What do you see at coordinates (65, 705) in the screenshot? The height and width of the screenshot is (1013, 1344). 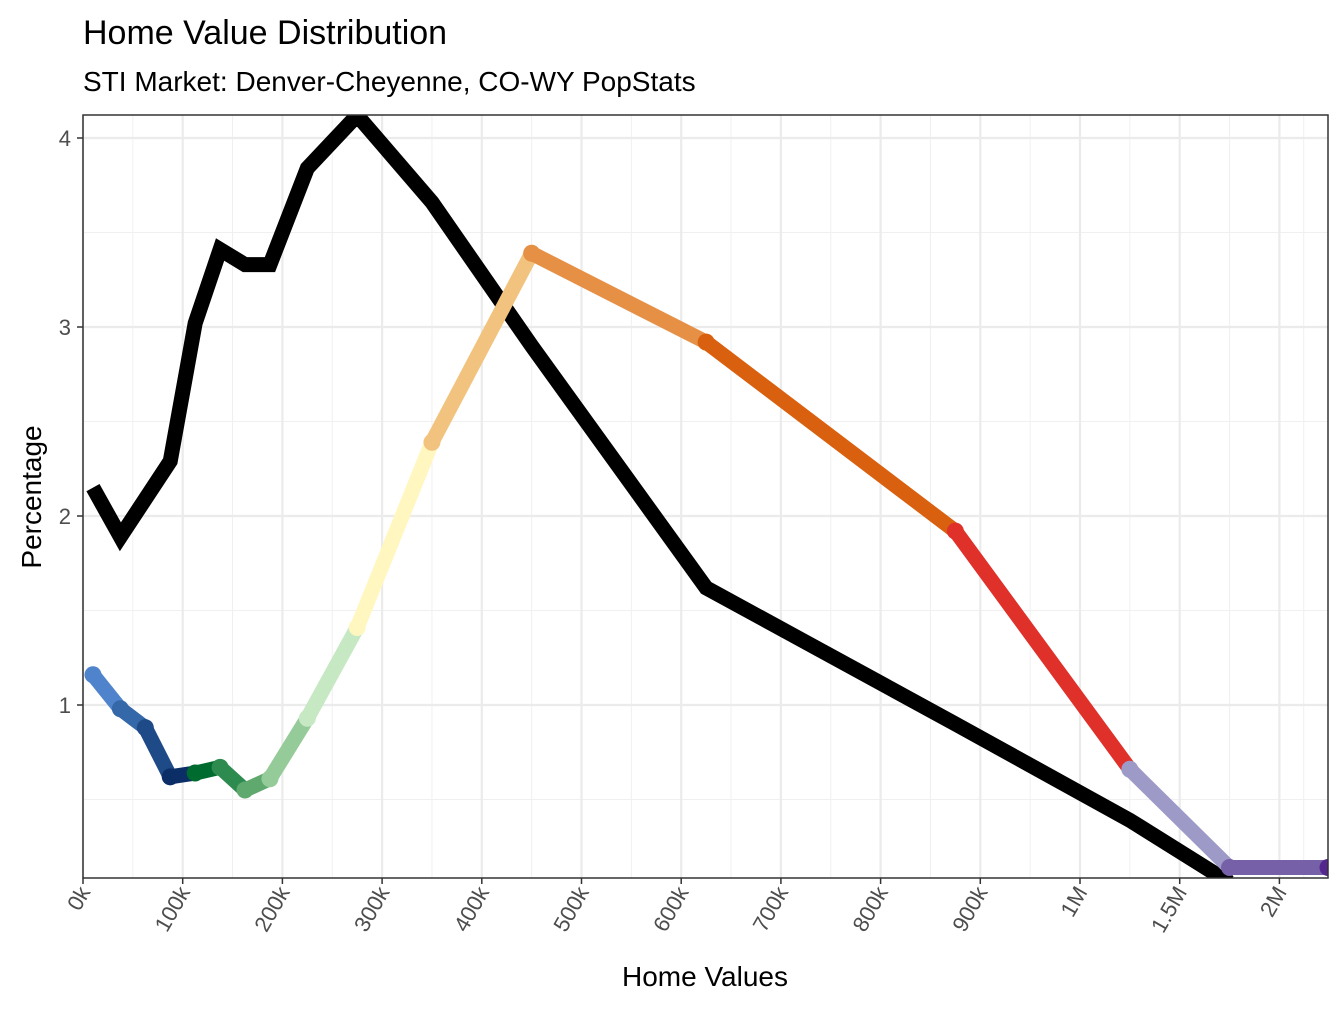 I see `y-tick-label: 1` at bounding box center [65, 705].